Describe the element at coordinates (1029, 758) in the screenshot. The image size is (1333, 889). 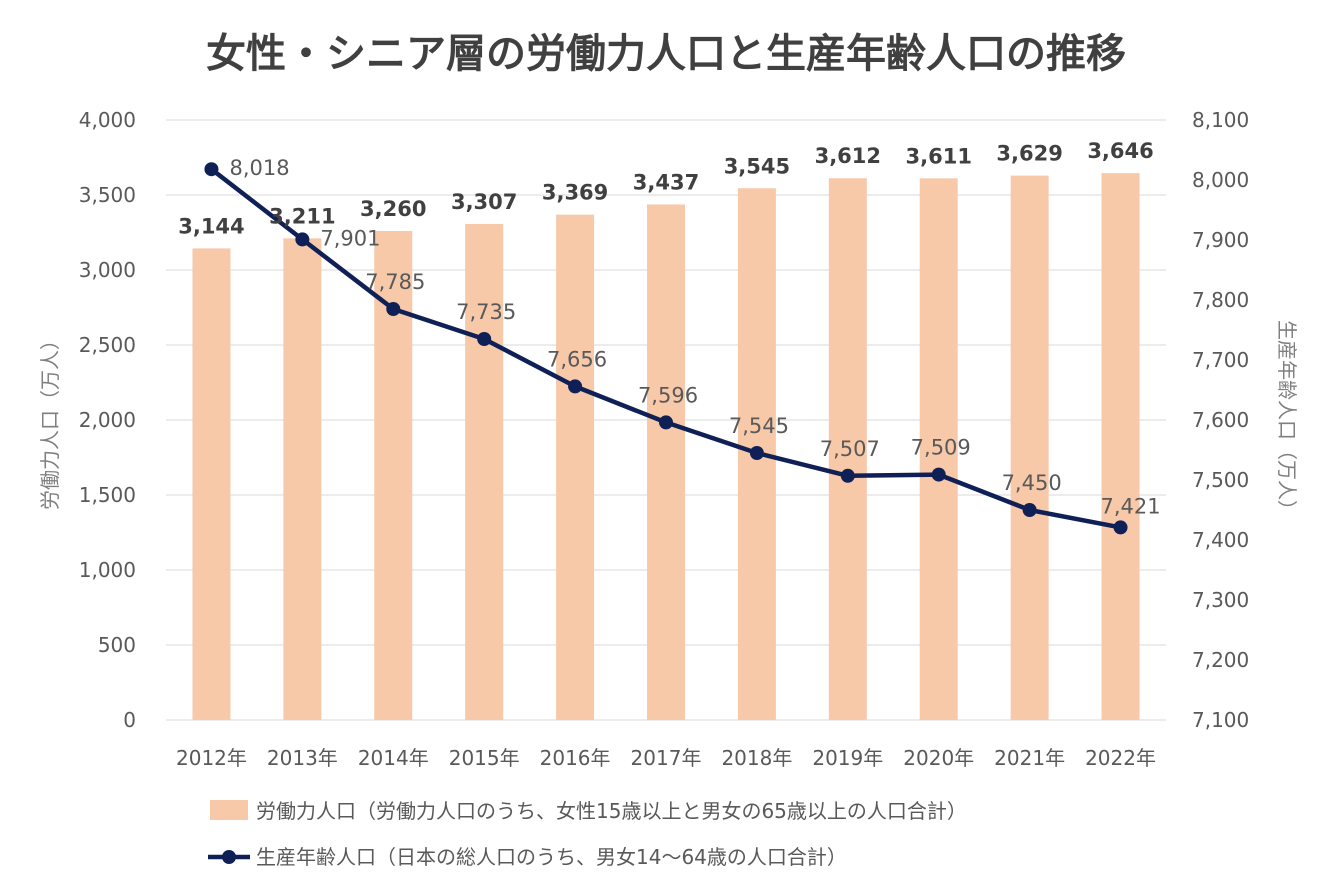
I see `x-tick-label: 2021年` at that location.